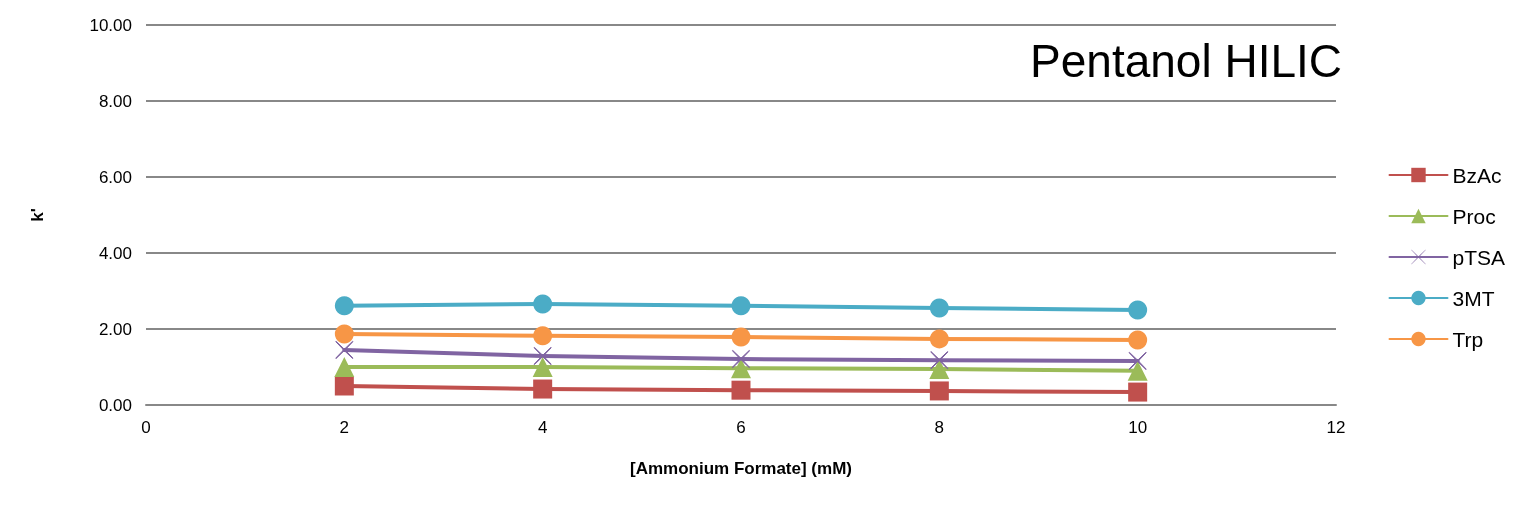 The height and width of the screenshot is (514, 1518). Describe the element at coordinates (146, 427) in the screenshot. I see `x-tick-label: 0` at that location.